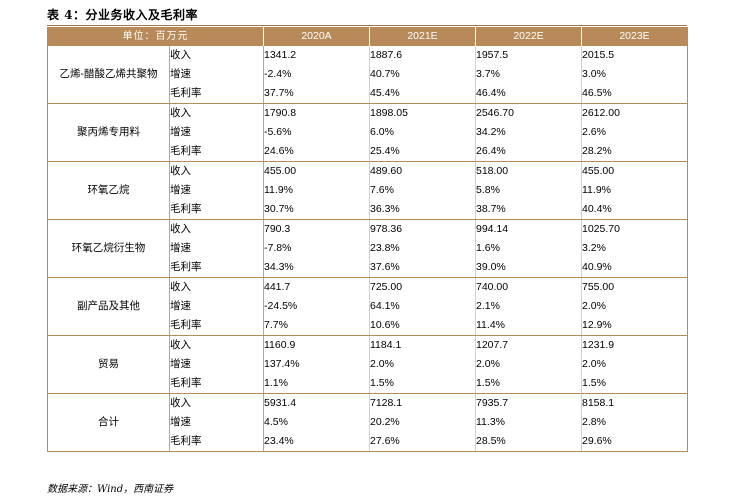 The height and width of the screenshot is (500, 738). Describe the element at coordinates (528, 287) in the screenshot. I see `value-cell: 740.00` at that location.